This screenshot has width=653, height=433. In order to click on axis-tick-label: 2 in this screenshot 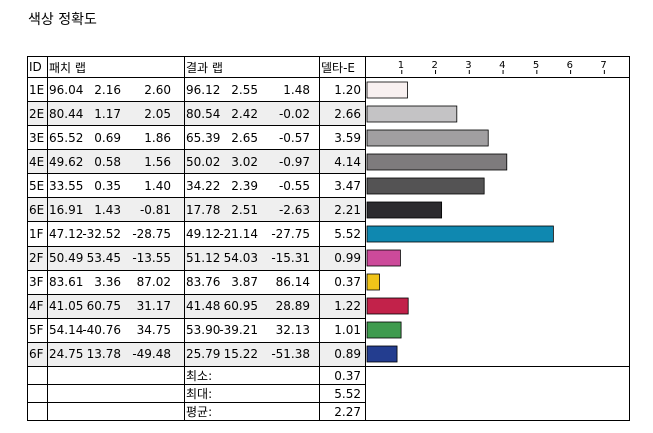, I will do `click(435, 65)`.